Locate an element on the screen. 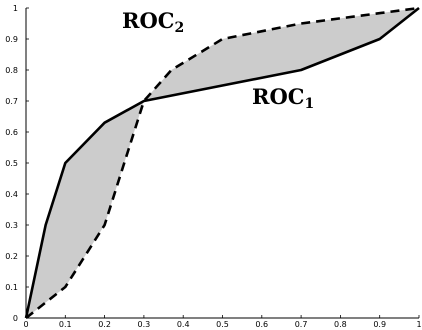 This screenshot has width=422, height=330. roc1-label: ROC1 is located at coordinates (283, 98).